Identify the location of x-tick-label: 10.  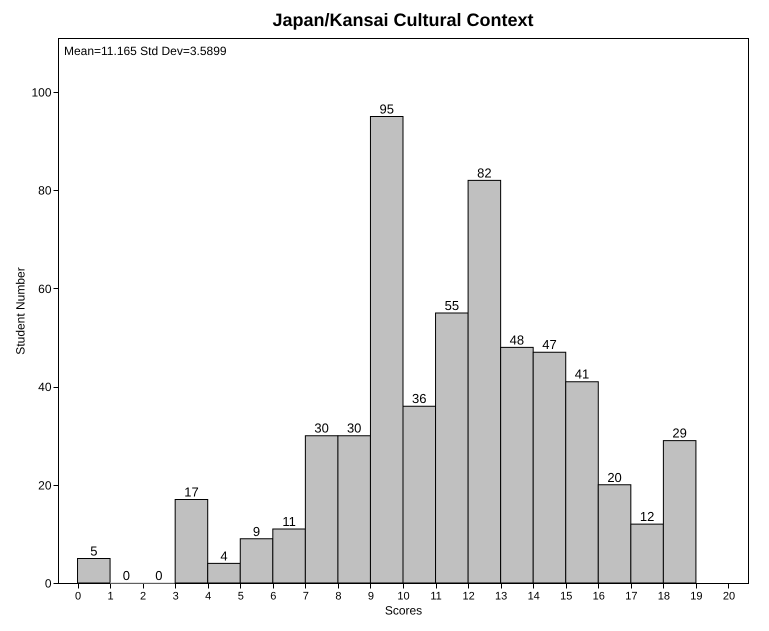
(403, 596).